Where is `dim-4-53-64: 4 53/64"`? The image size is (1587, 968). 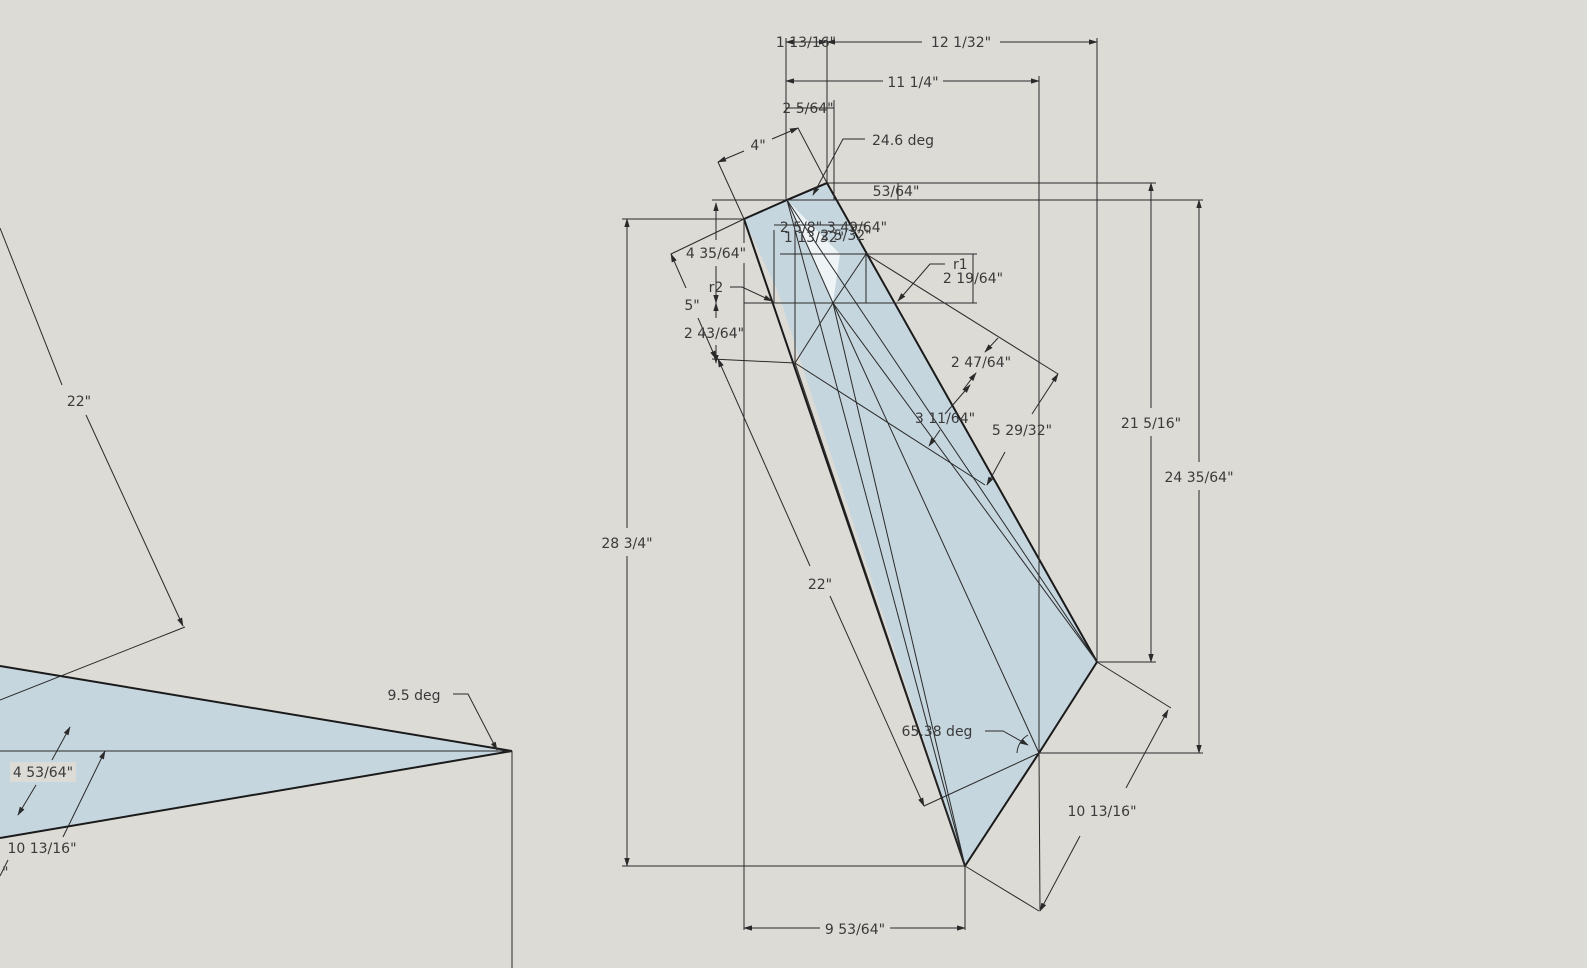
dim-4-53-64: 4 53/64" is located at coordinates (43, 771).